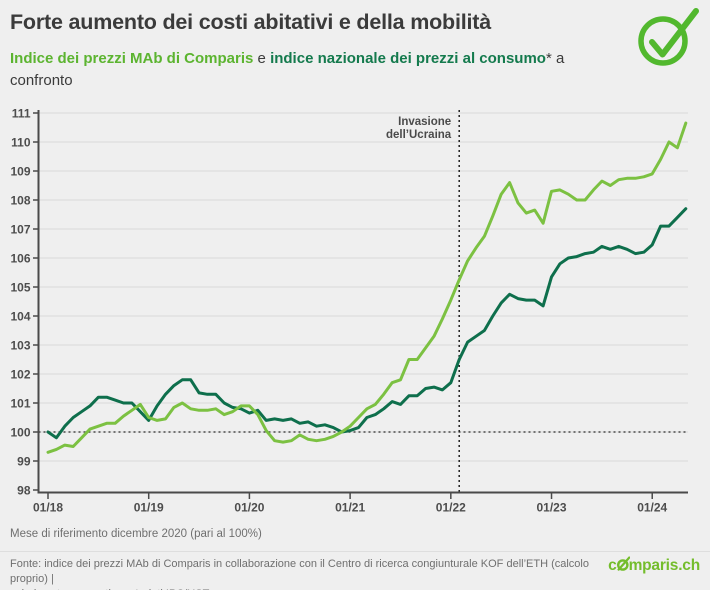 Image resolution: width=710 pixels, height=590 pixels. What do you see at coordinates (424, 122) in the screenshot?
I see `annotation-line1: Invasione` at bounding box center [424, 122].